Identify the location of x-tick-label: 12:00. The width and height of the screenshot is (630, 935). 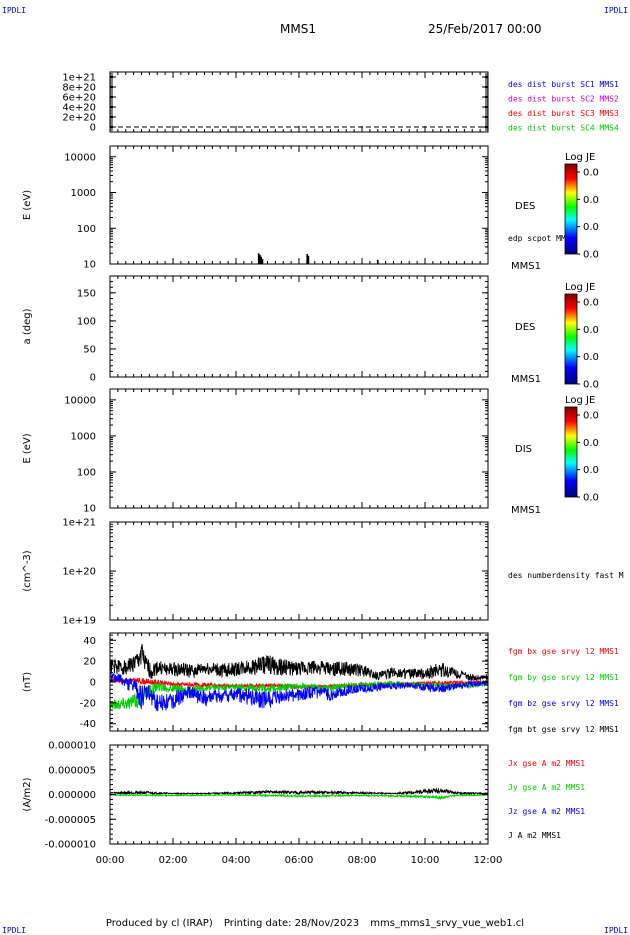
(488, 860).